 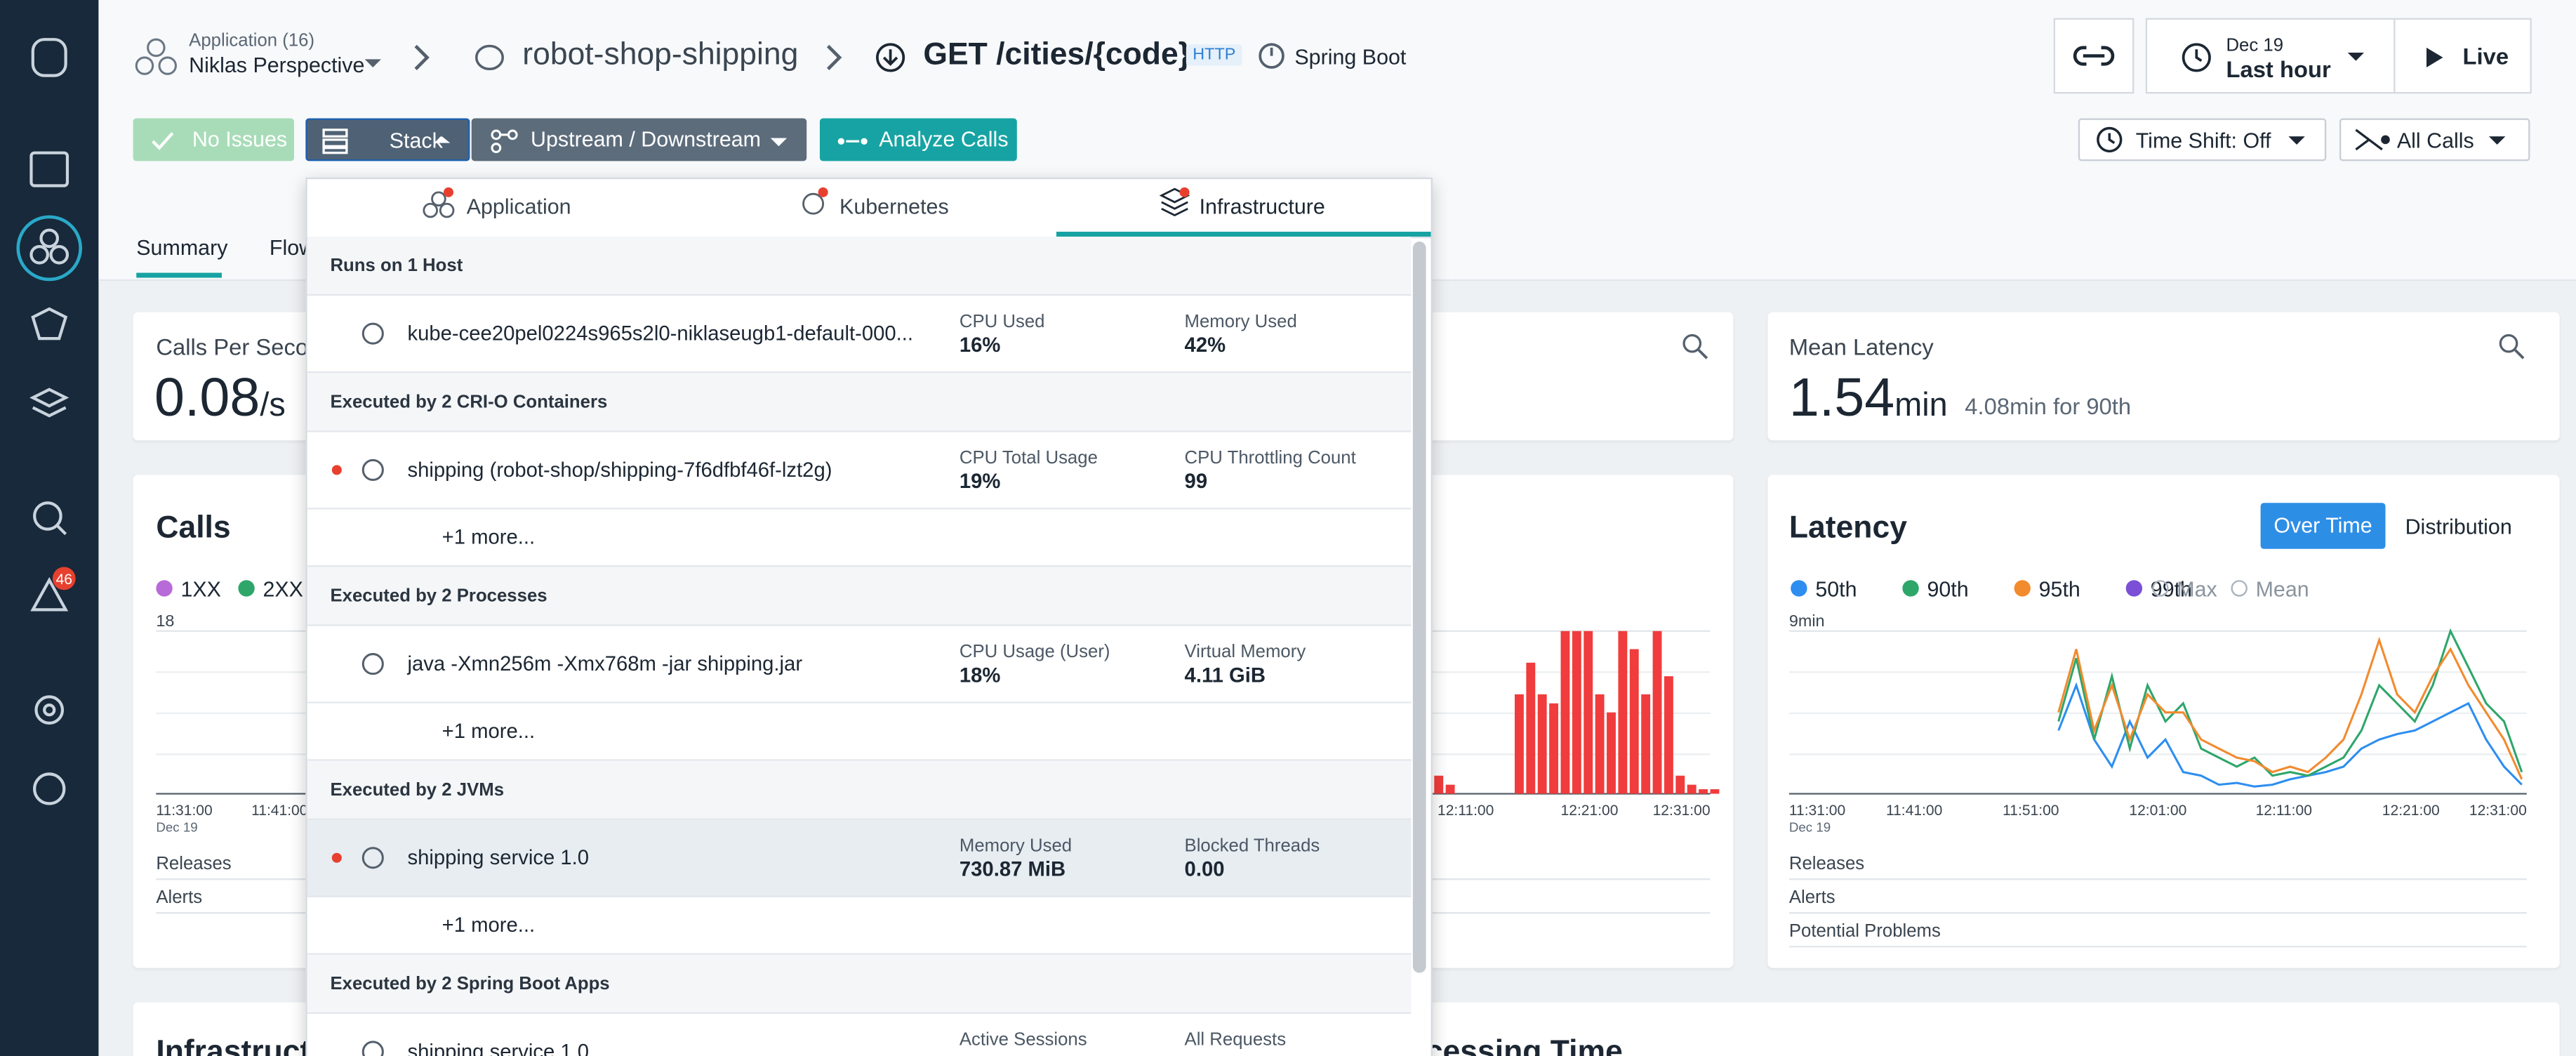 I want to click on time-picker: Dec 19 Last hour, so click(x=2270, y=56).